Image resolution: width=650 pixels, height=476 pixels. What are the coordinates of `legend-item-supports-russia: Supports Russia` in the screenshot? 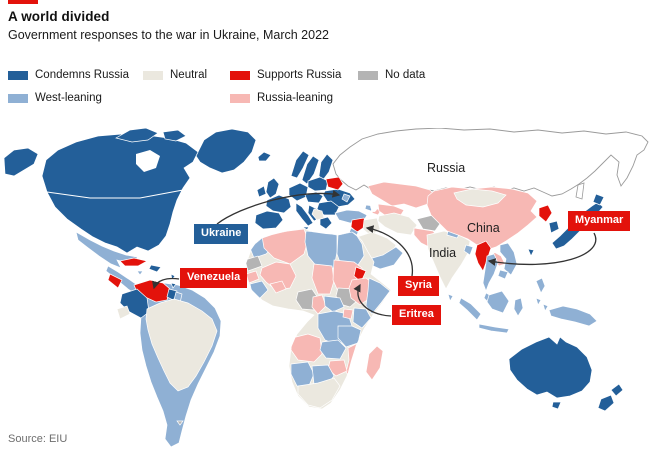 It's located at (285, 75).